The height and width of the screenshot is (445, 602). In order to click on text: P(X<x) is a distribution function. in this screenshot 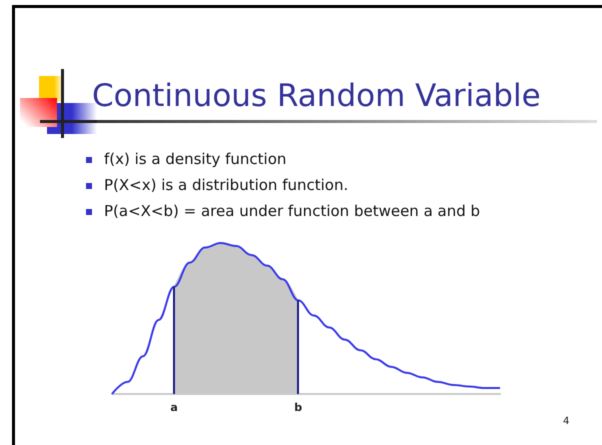, I will do `click(226, 185)`.